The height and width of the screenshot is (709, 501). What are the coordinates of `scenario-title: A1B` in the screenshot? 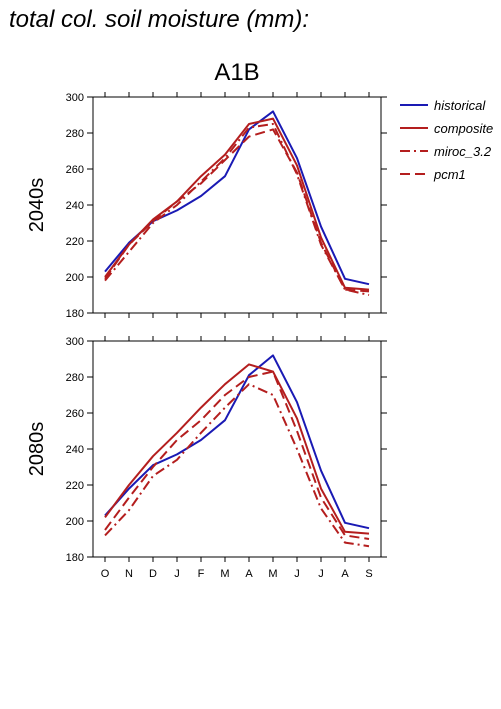 It's located at (236, 72).